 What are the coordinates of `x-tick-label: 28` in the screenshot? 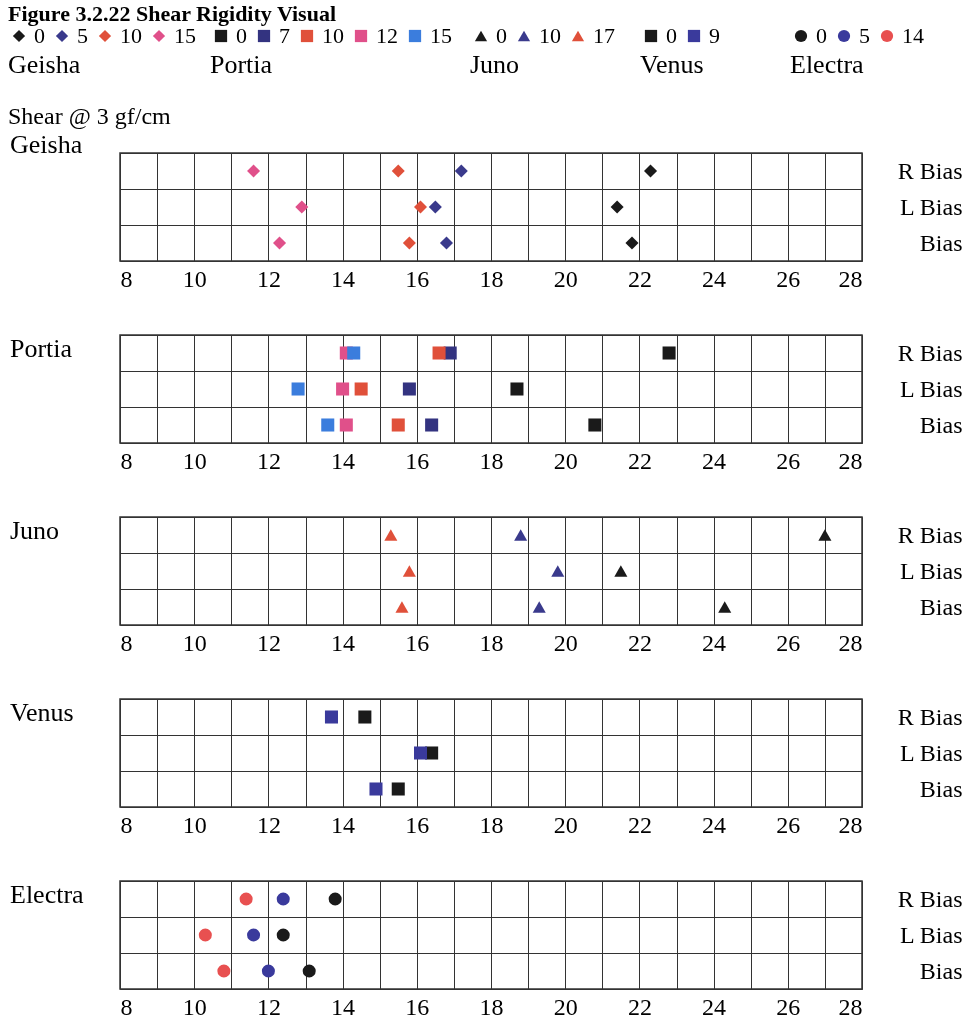 It's located at (850, 824).